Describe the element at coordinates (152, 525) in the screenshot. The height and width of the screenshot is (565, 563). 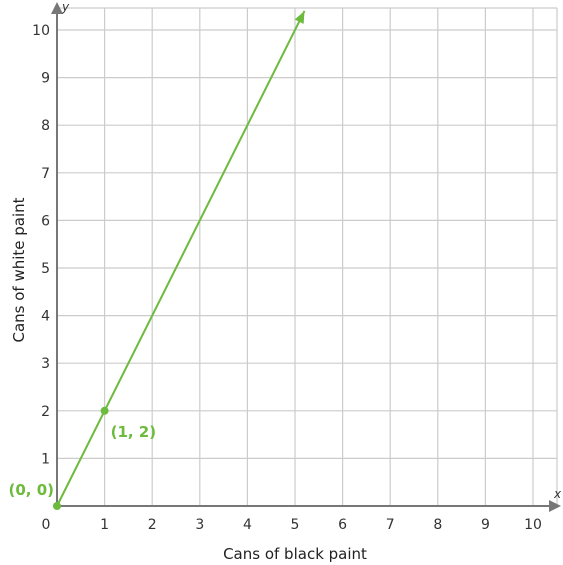
I see `x-tick-label-2: 2` at that location.